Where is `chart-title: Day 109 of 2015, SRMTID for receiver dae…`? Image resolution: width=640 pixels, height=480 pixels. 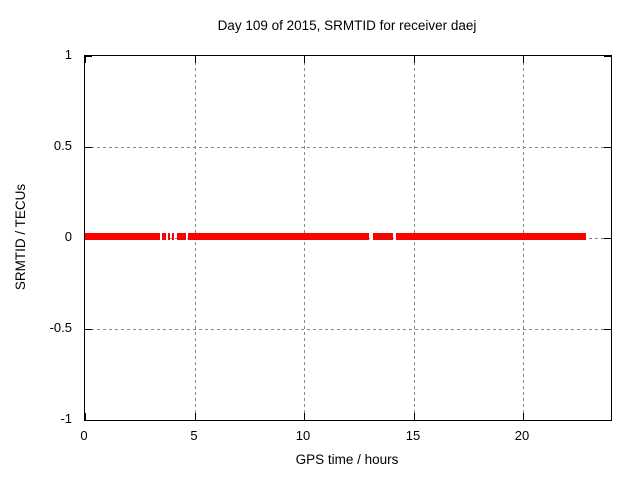
chart-title: Day 109 of 2015, SRMTID for receiver dae… is located at coordinates (347, 25).